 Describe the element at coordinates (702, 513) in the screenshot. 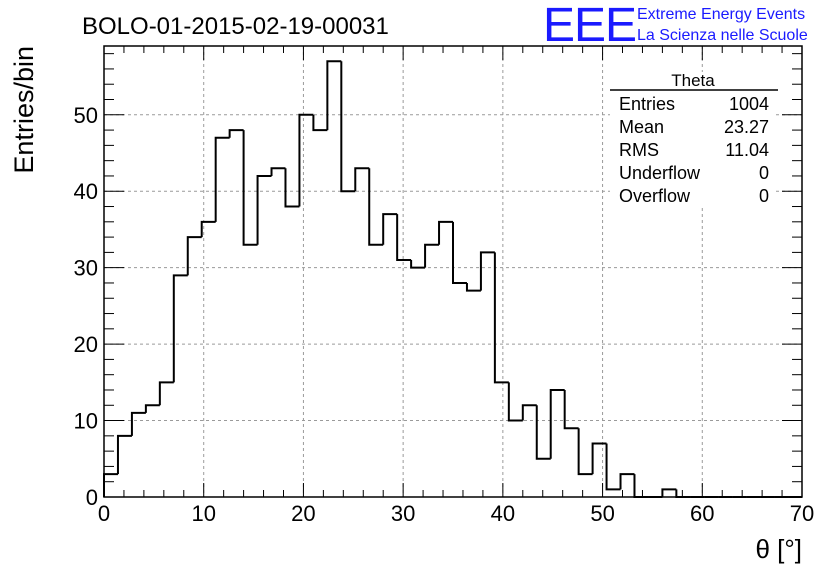

I see `x-tick-label: 60` at that location.